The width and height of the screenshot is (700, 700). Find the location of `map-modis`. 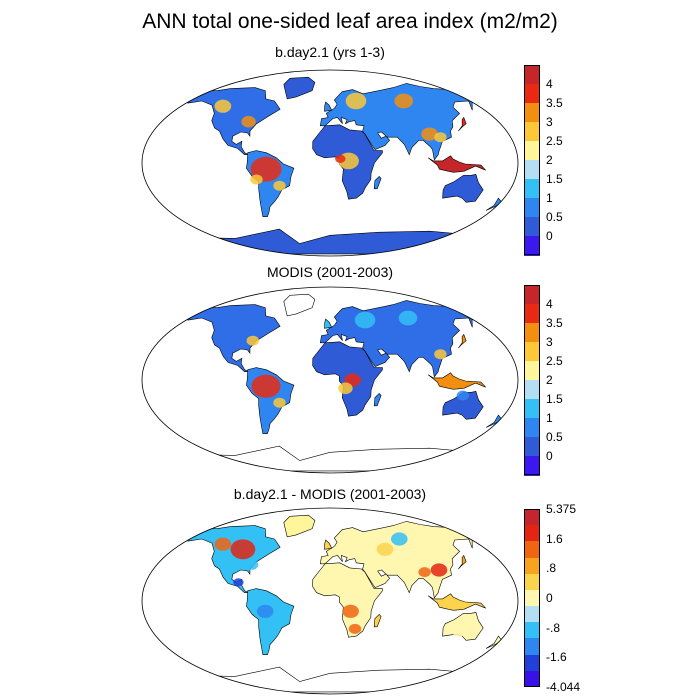

map-modis is located at coordinates (330, 380).